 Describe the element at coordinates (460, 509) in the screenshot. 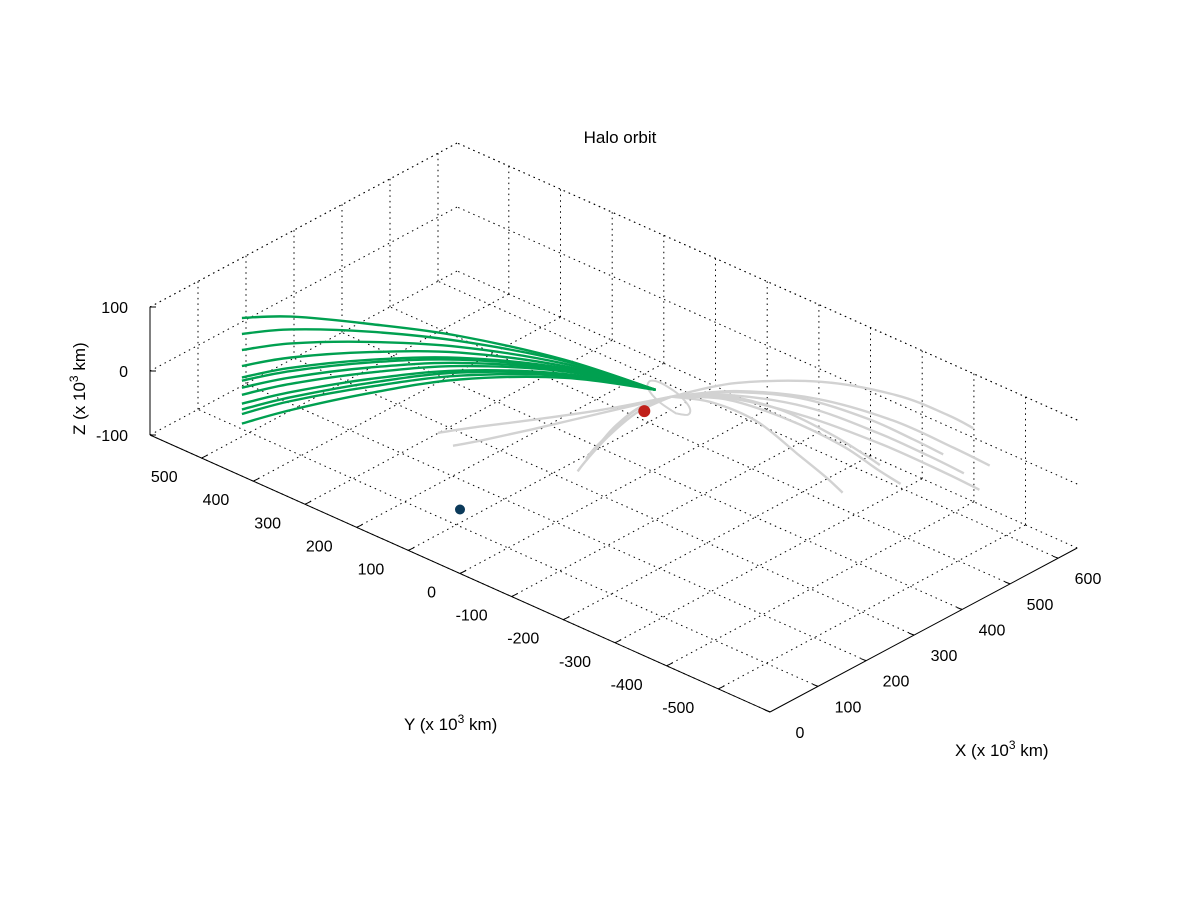

I see `earth-marker` at that location.